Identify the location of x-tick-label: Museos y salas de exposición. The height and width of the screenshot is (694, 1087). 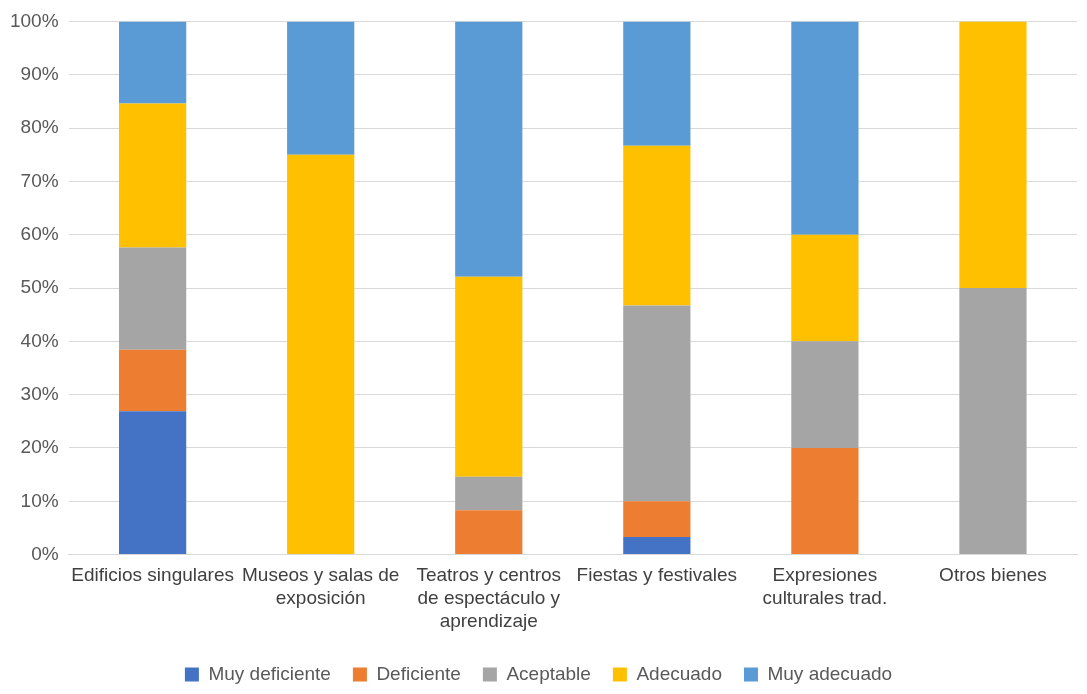
(321, 586).